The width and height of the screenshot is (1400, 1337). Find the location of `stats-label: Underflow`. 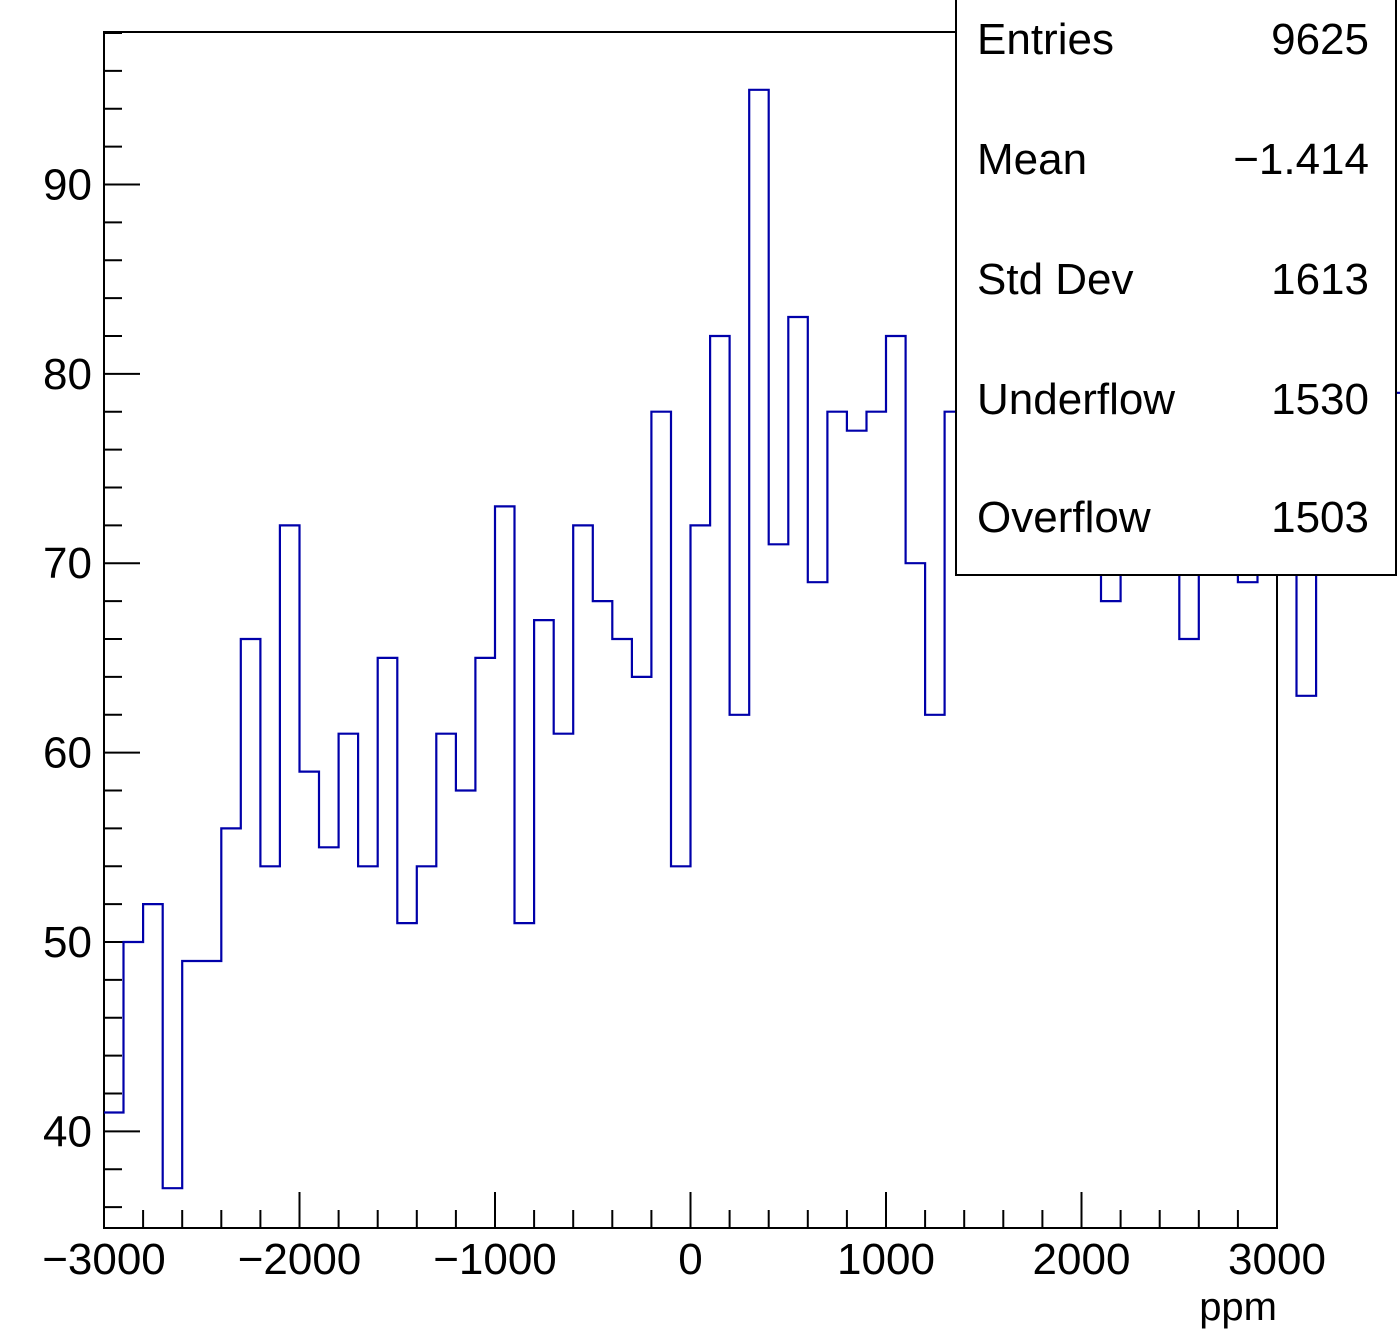

stats-label: Underflow is located at coordinates (1076, 399).